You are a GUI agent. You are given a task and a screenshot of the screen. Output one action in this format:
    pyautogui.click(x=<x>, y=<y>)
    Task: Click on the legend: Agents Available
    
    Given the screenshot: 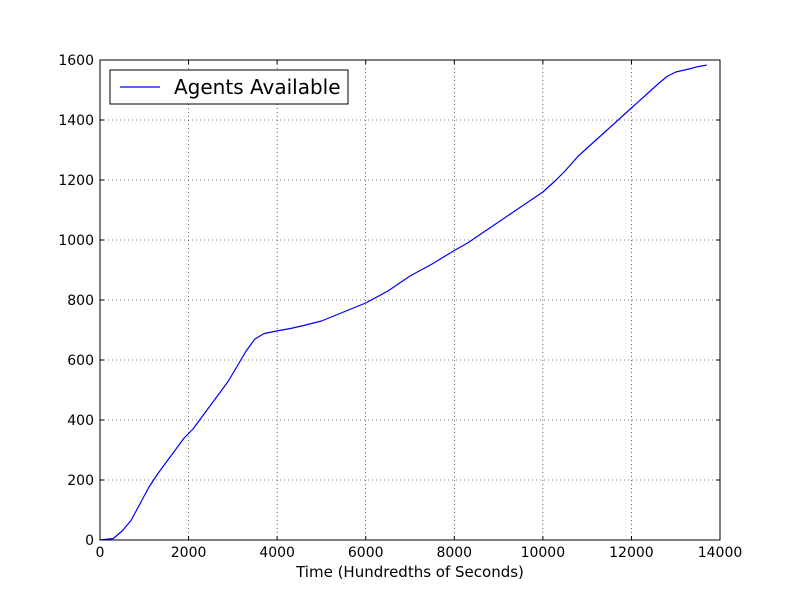 What is the action you would take?
    pyautogui.click(x=229, y=87)
    